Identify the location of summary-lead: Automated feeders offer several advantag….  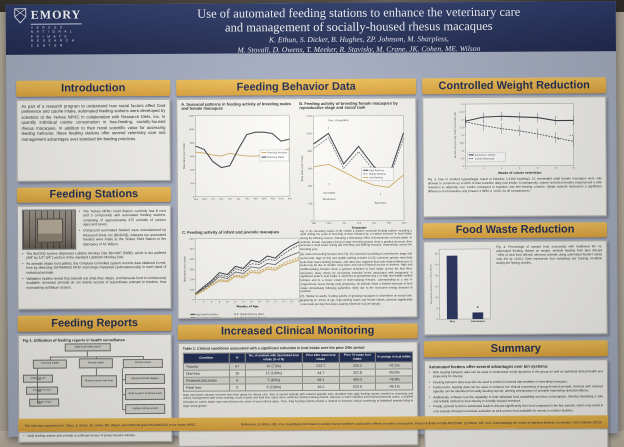
(488, 366).